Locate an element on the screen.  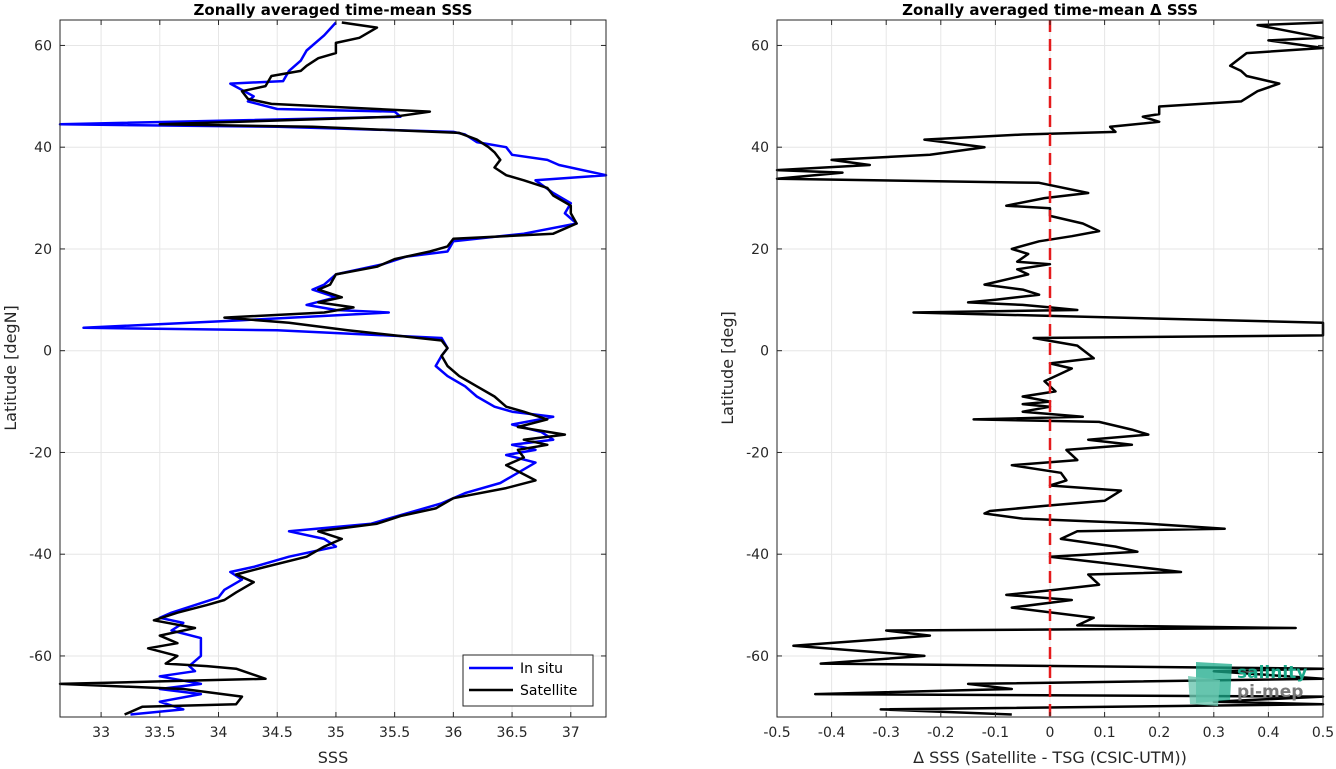
left-x-axis-label: SSS is located at coordinates (333, 757).